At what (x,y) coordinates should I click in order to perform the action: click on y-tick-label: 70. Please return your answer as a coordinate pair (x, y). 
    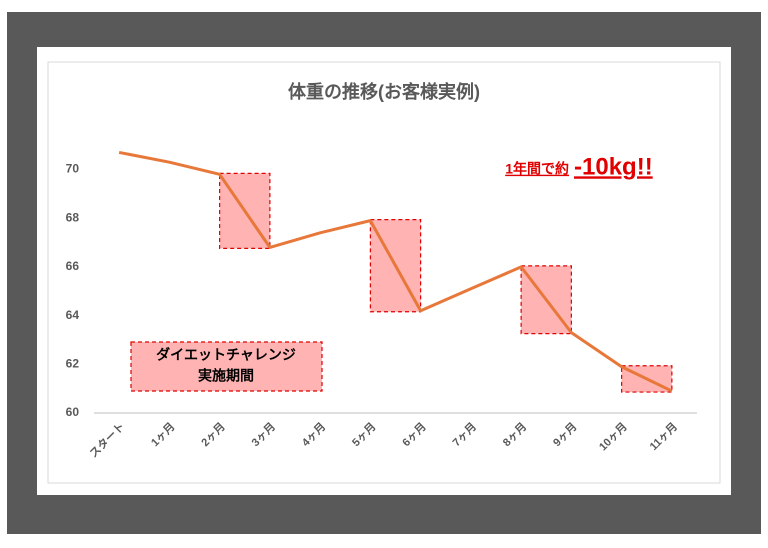
    Looking at the image, I should click on (73, 169).